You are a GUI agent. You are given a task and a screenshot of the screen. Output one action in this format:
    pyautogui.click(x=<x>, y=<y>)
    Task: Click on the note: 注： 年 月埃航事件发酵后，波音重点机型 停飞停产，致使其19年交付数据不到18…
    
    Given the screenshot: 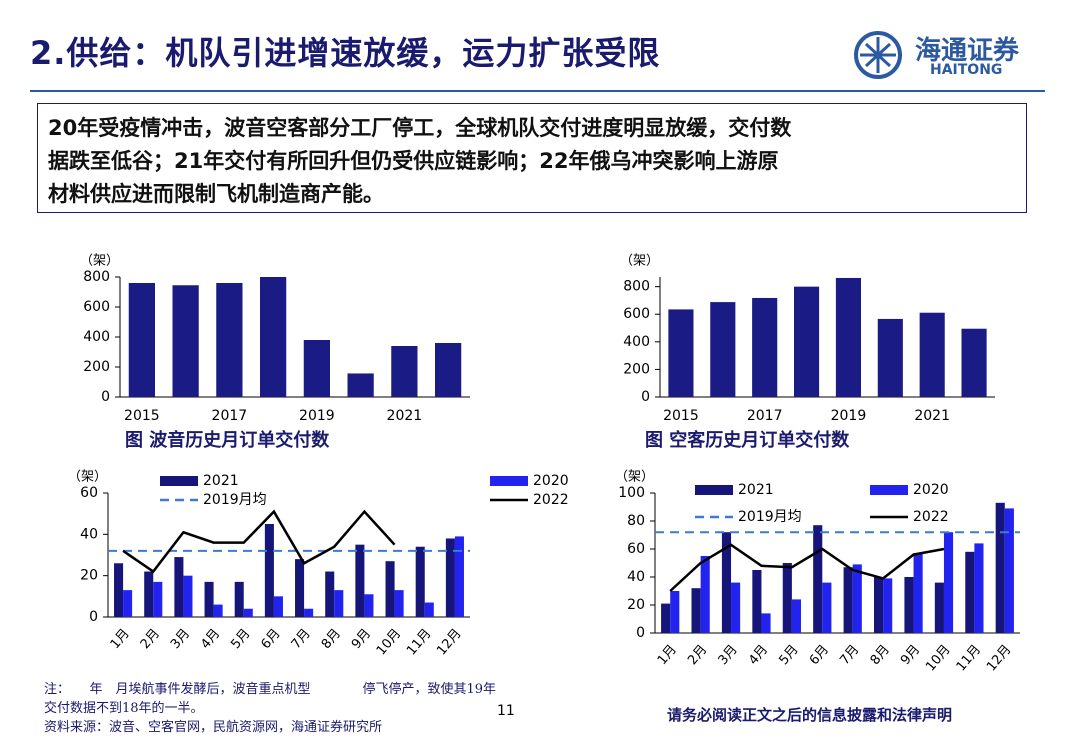 What is the action you would take?
    pyautogui.click(x=270, y=699)
    